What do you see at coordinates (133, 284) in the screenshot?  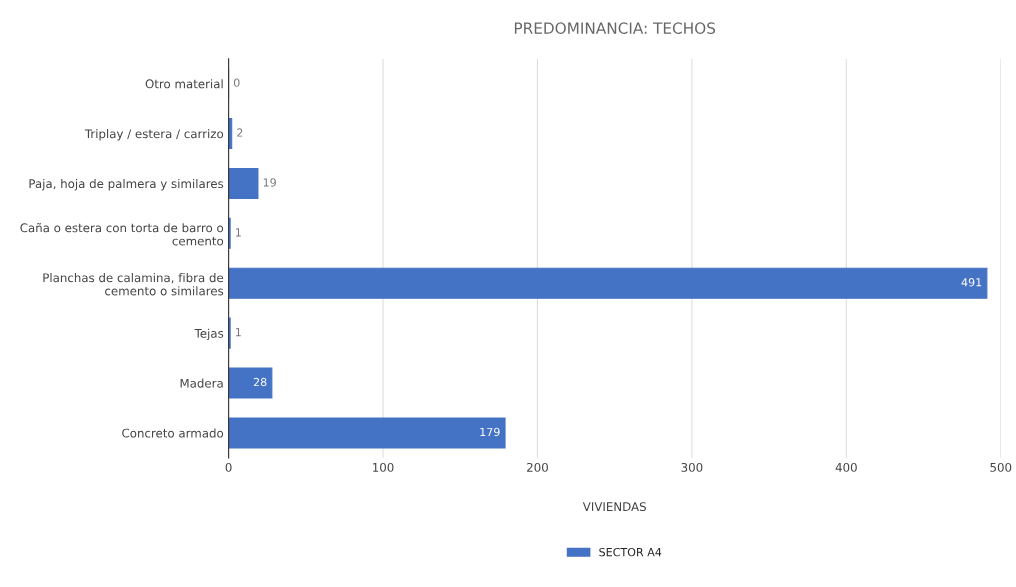 I see `y-tick-label: Planchas de calamina, fibra de cemento o similares` at bounding box center [133, 284].